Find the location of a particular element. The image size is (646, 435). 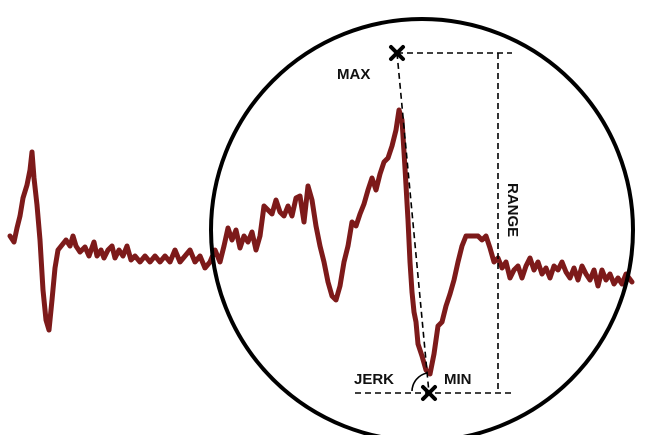

max-label: MAX is located at coordinates (353, 74).